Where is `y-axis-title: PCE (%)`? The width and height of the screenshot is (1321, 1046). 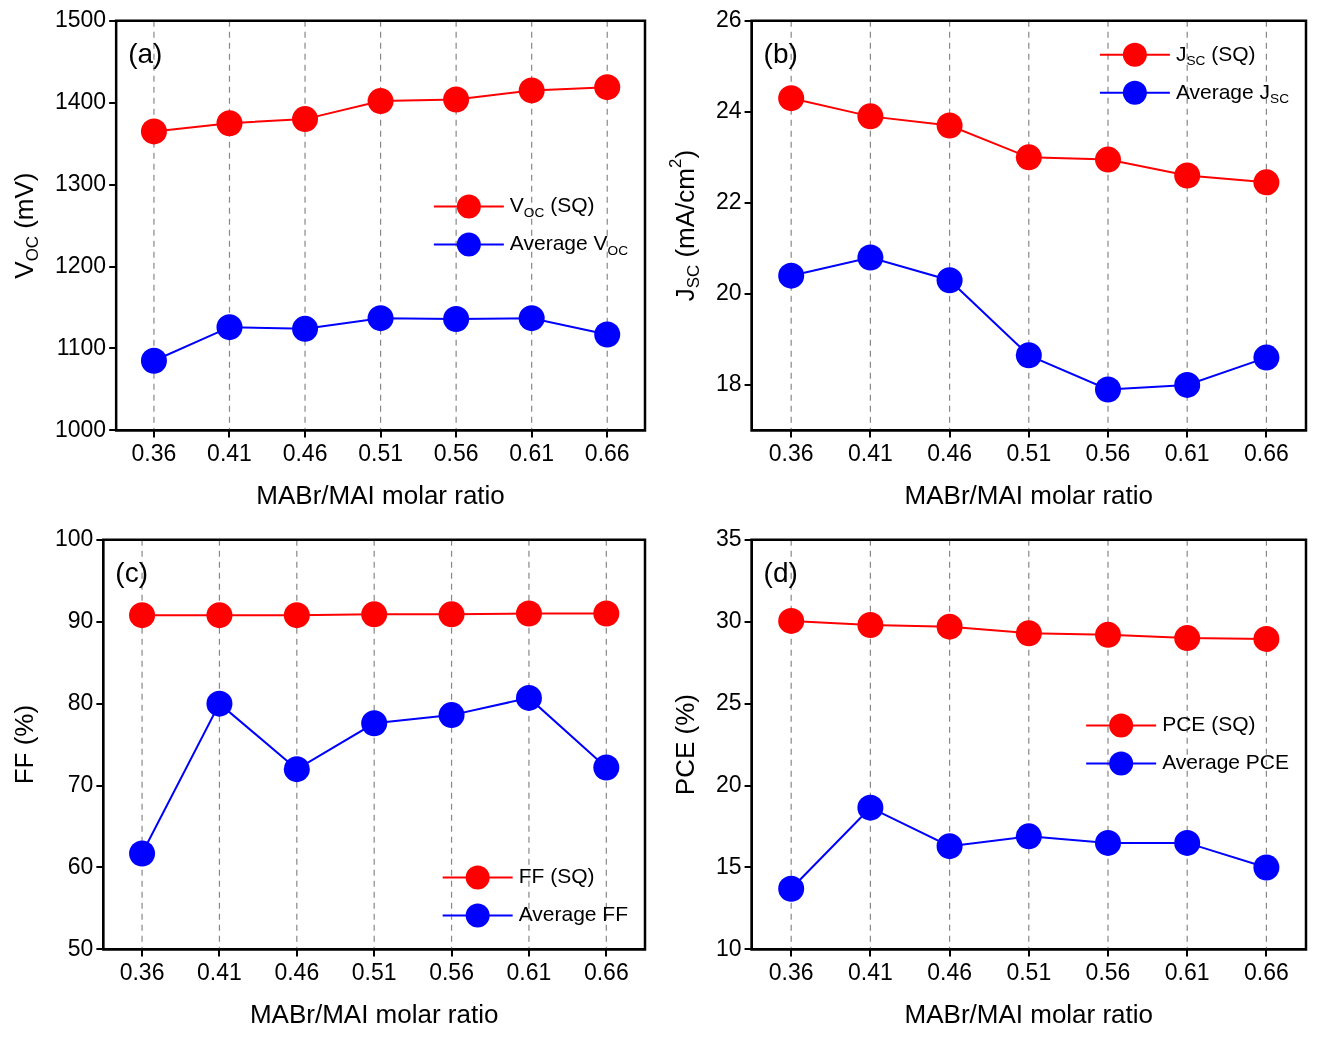 y-axis-title: PCE (%) is located at coordinates (685, 745).